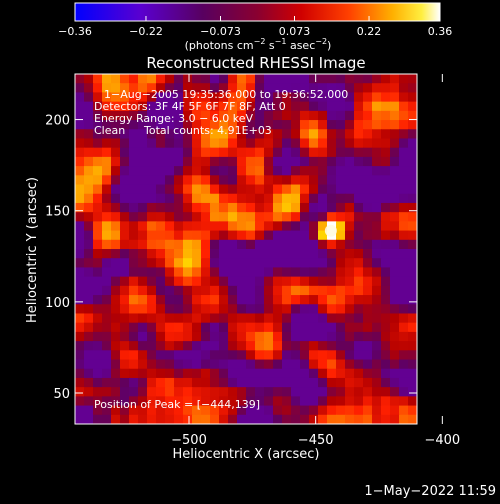 Image resolution: width=500 pixels, height=504 pixels. Describe the element at coordinates (57, 303) in the screenshot. I see `y-tick-label: 100` at that location.